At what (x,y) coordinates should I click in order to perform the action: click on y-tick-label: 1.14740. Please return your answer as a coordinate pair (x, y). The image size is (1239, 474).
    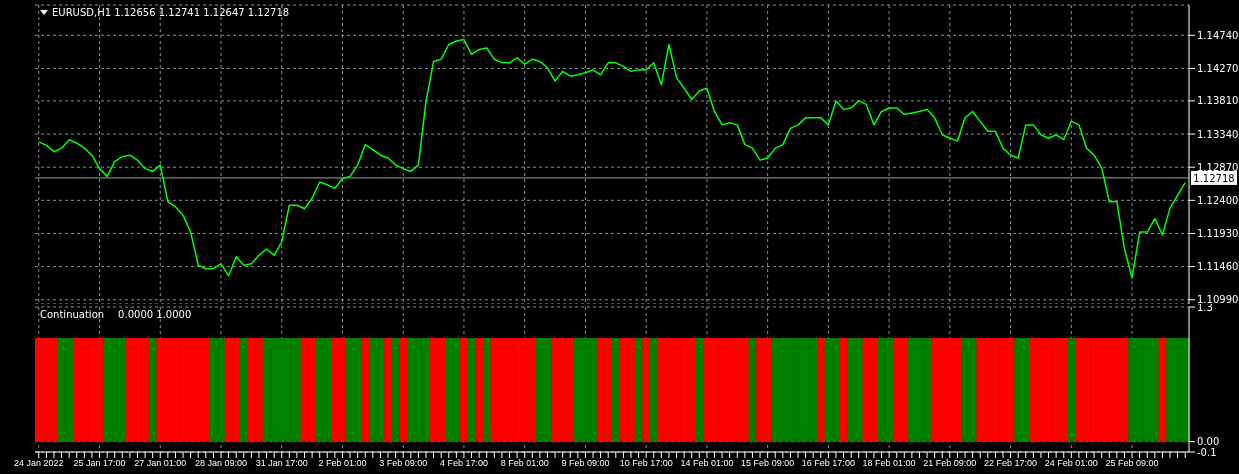
    Looking at the image, I should click on (1218, 35).